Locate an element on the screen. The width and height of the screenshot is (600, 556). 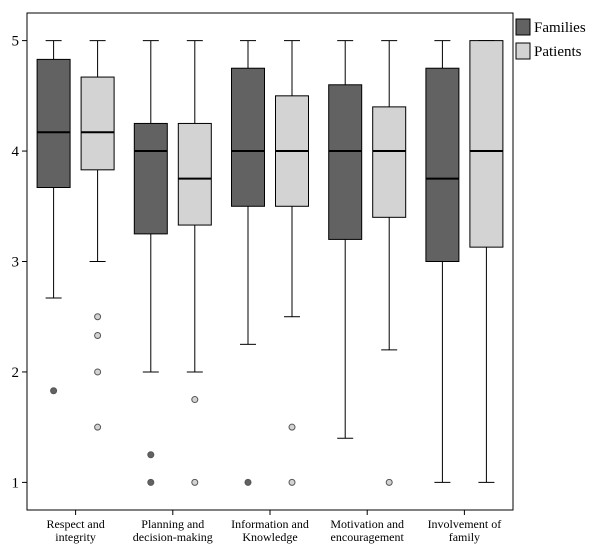
legend-label: Families is located at coordinates (560, 28).